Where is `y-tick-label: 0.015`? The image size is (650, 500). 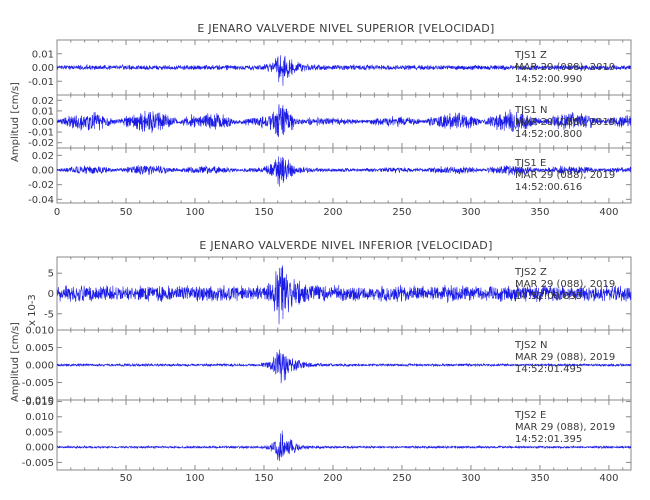 y-tick-label: 0.015 is located at coordinates (39, 402).